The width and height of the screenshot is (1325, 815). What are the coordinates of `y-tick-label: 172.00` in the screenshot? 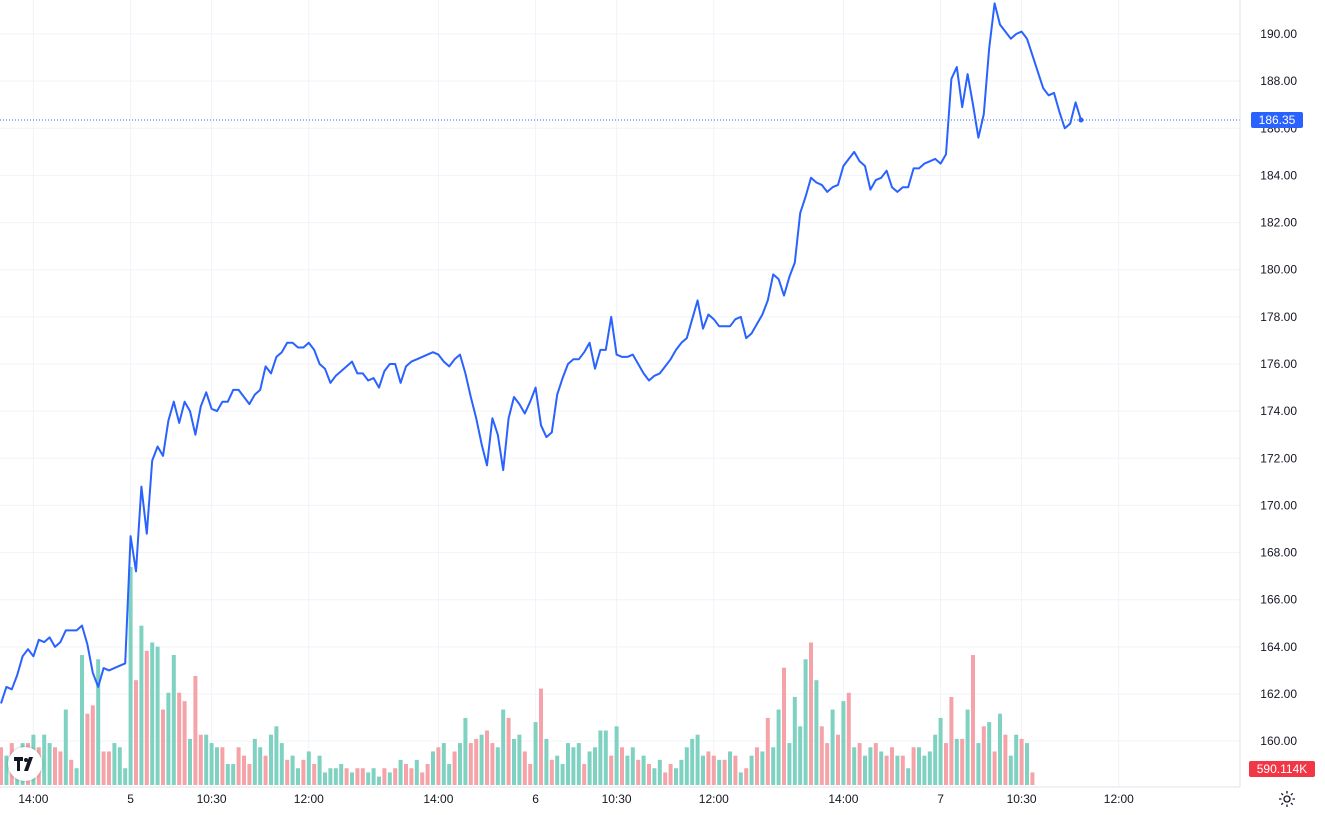 It's located at (1278, 458).